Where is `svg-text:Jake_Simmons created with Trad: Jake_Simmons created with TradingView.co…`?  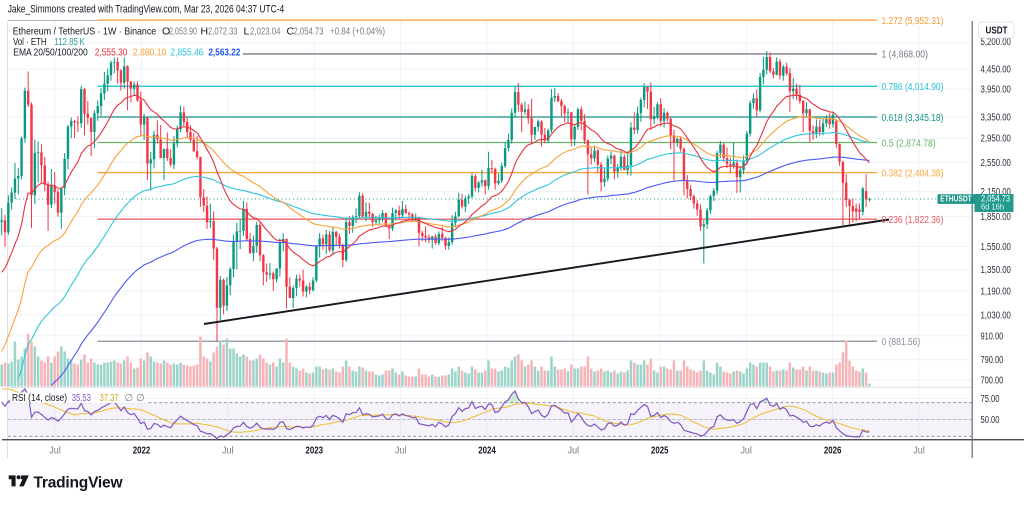
svg-text:Jake_Simmons created with Trad: Jake_Simmons created with TradingView.co… is located at coordinates (146, 10).